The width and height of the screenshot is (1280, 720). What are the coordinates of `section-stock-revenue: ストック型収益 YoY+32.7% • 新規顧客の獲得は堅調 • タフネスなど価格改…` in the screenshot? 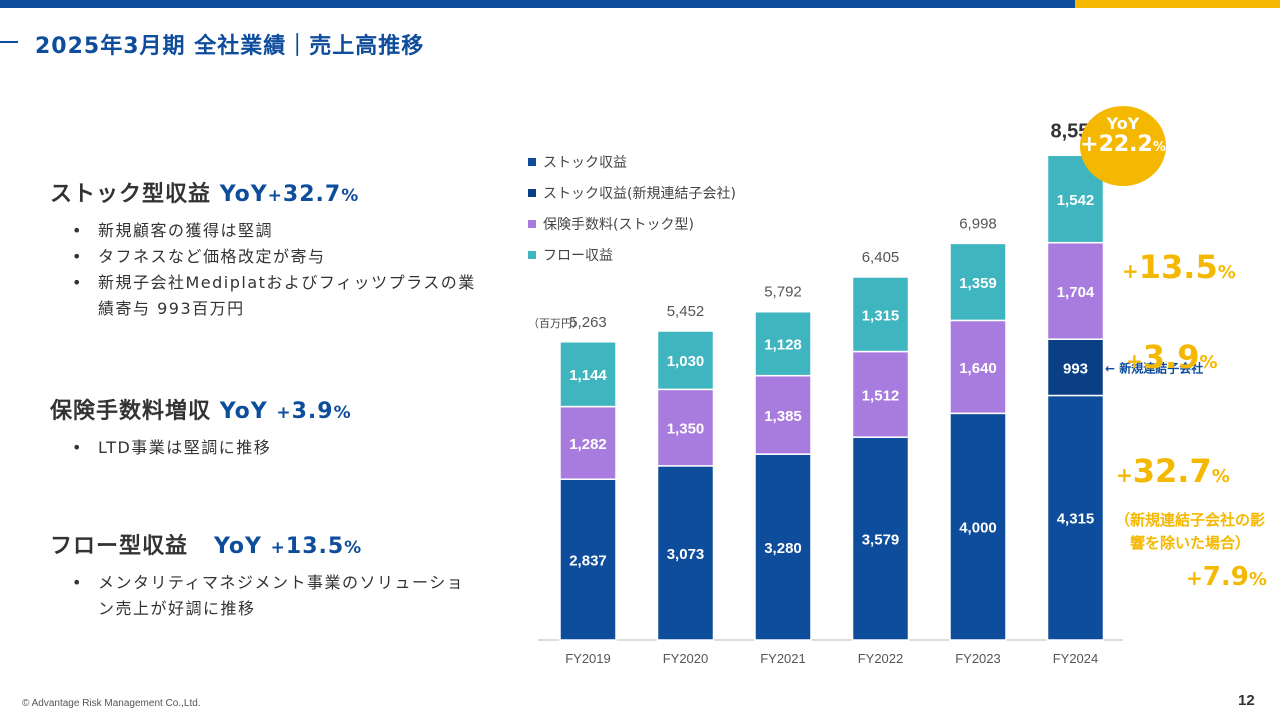 It's located at (270, 249).